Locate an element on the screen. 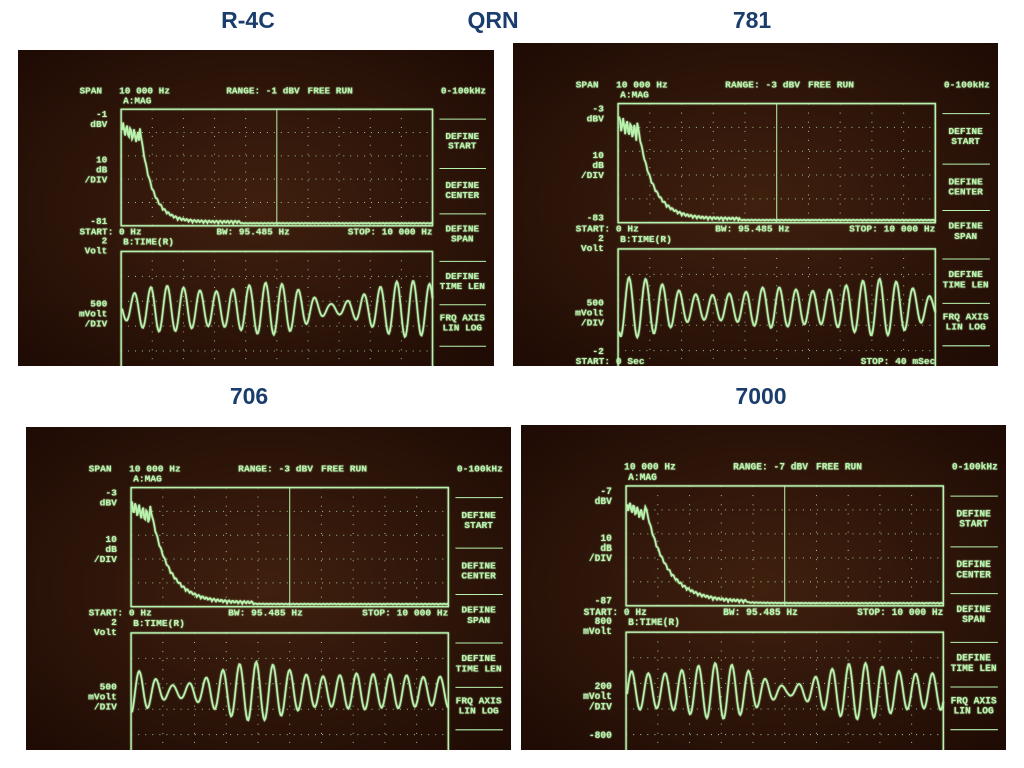 Image resolution: width=1024 pixels, height=768 pixels. screen-text: -7 is located at coordinates (606, 491).